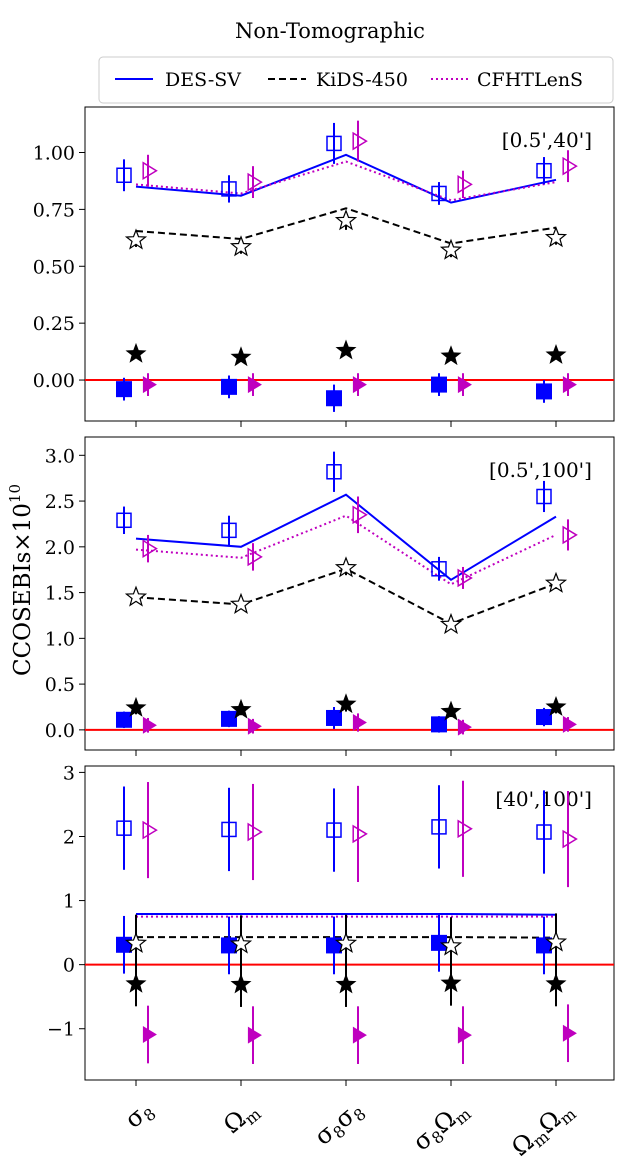 This screenshot has height=1170, width=628. What do you see at coordinates (543, 1129) in the screenshot?
I see `x-tick-label-4: ΩmΩm` at bounding box center [543, 1129].